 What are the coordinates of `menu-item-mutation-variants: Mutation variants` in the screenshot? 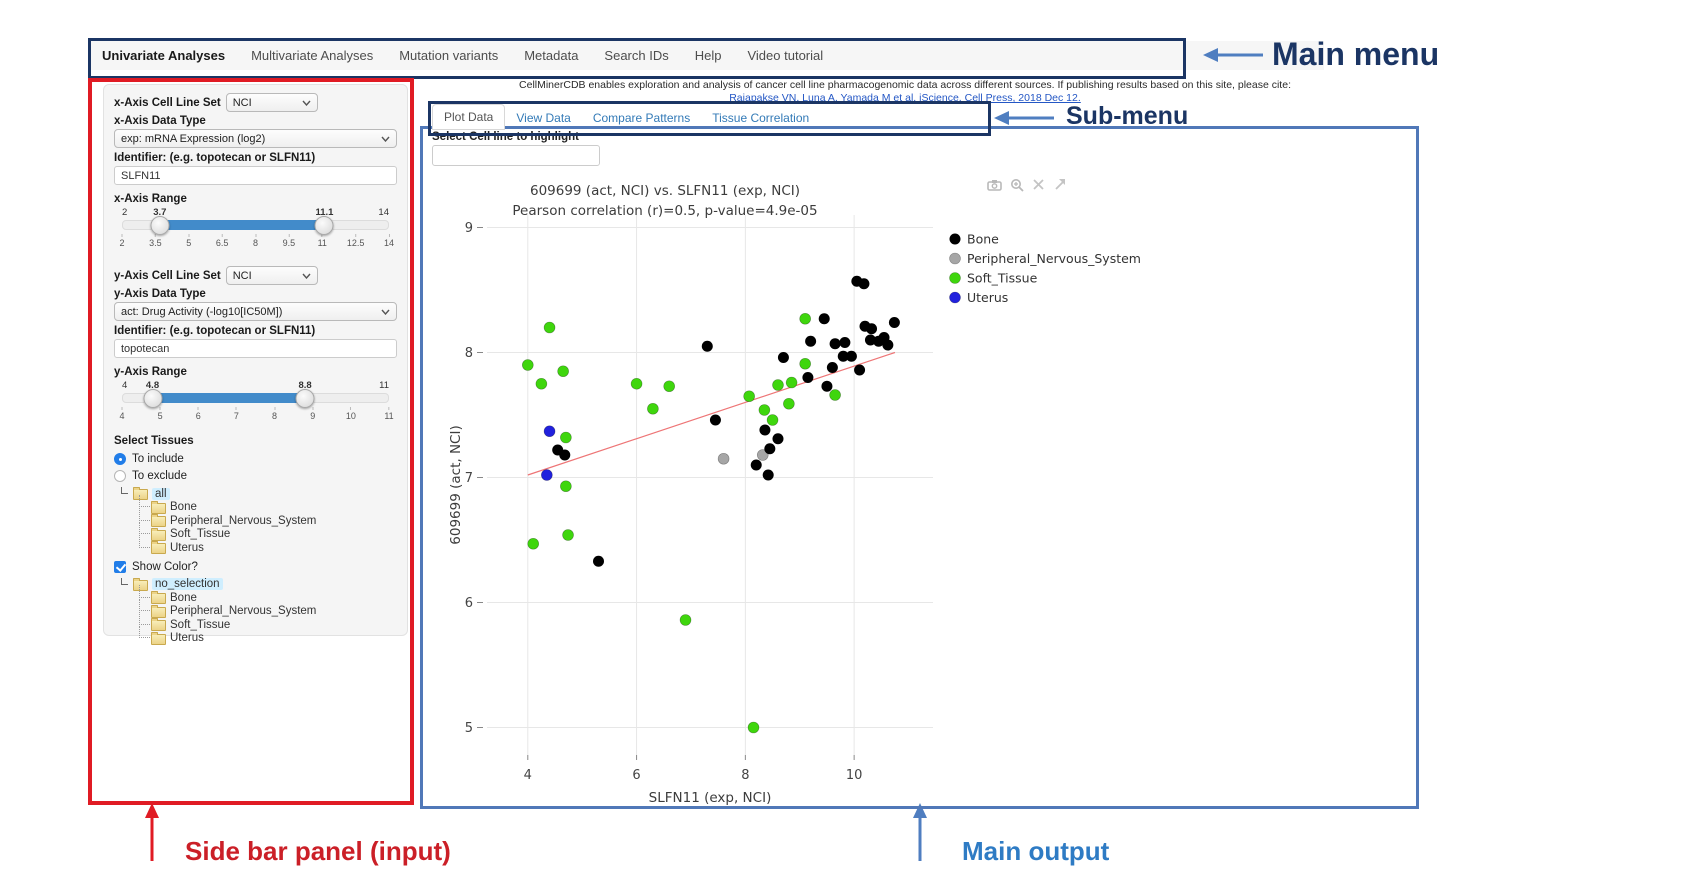 It's located at (449, 55).